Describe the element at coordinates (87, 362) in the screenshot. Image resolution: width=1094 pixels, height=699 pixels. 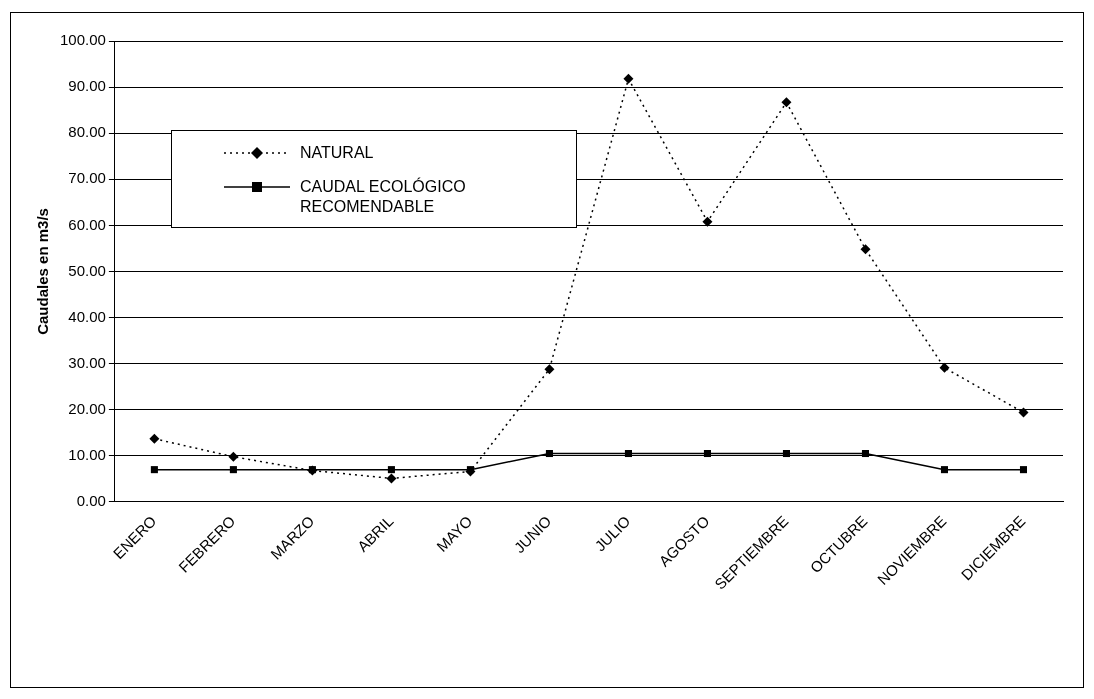
I see `y-tick-label: 30.00` at that location.